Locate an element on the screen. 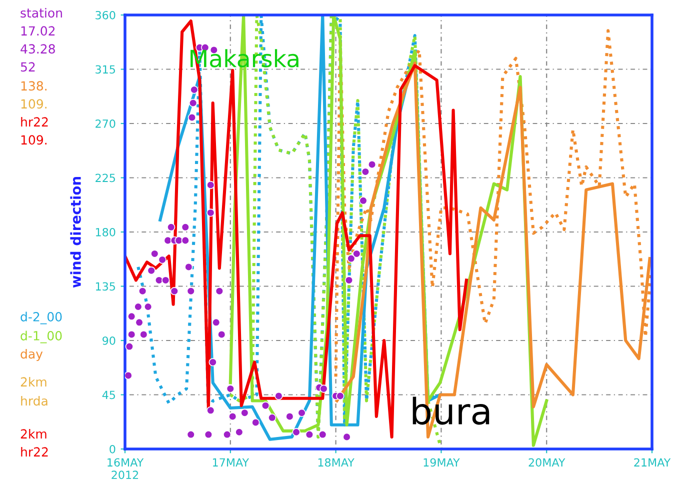 This screenshot has height=481, width=681. text: day is located at coordinates (31, 355).